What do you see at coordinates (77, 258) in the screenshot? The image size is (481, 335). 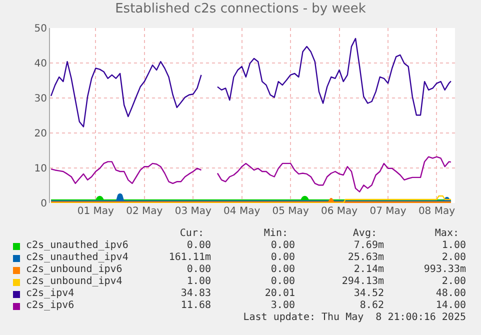 I see `legend-label: c2s_unauthed_ipv4` at bounding box center [77, 258].